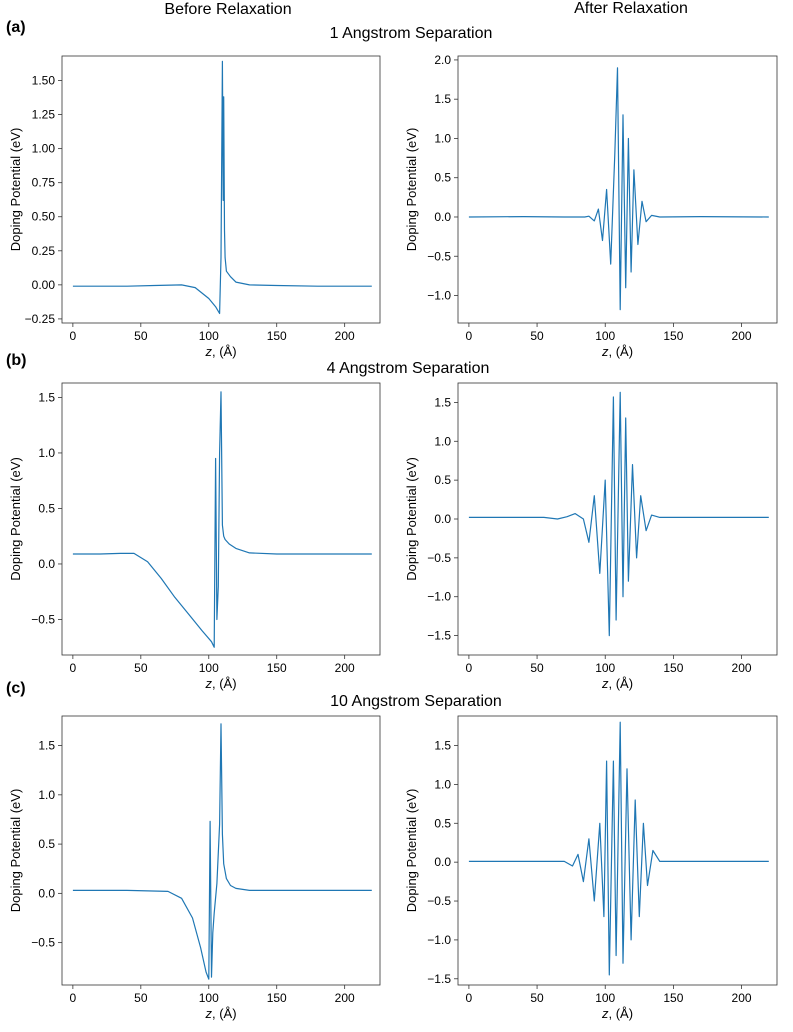 The width and height of the screenshot is (793, 1032). I want to click on x-tick-label-r3c1-3: 150, so click(277, 998).